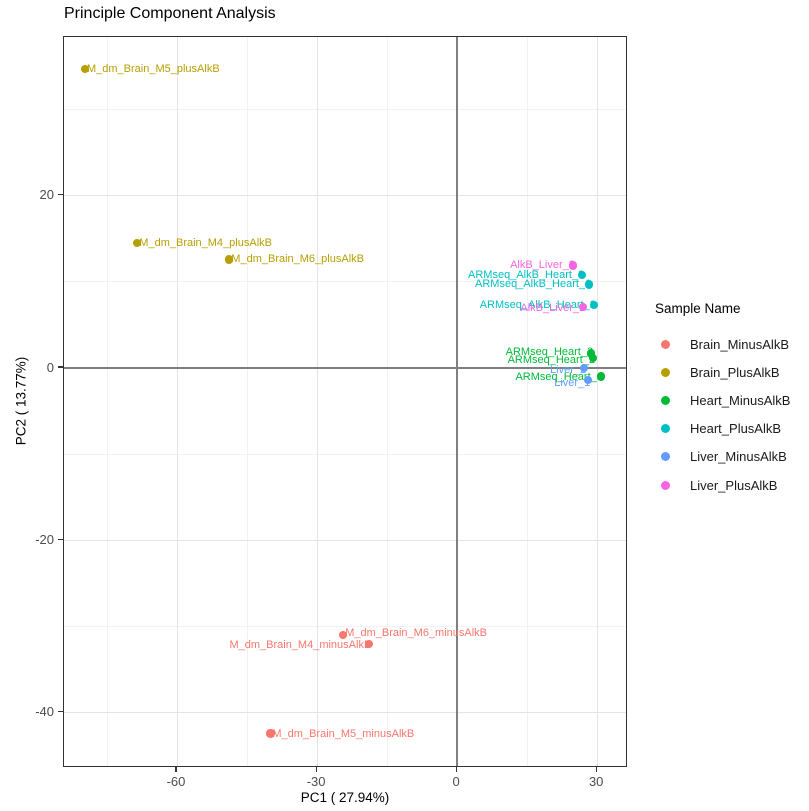 This screenshot has height=811, width=809. I want to click on legend-label: Liver_MinusAlkB, so click(738, 457).